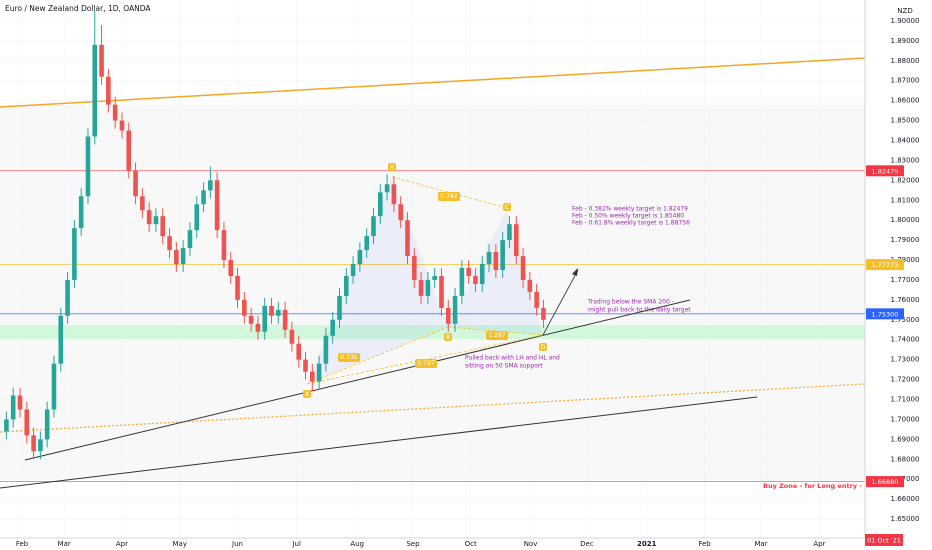 Image resolution: width=932 pixels, height=550 pixels. What do you see at coordinates (628, 216) in the screenshot?
I see `annotation: Feb - 0.50% weekly target is 1.85480` at bounding box center [628, 216].